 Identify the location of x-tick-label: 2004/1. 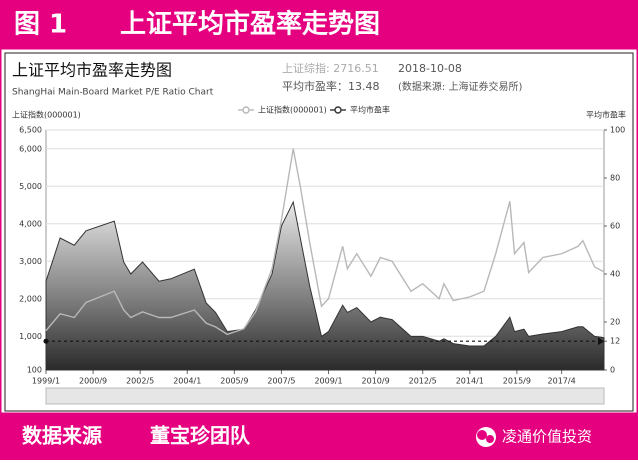
(187, 381).